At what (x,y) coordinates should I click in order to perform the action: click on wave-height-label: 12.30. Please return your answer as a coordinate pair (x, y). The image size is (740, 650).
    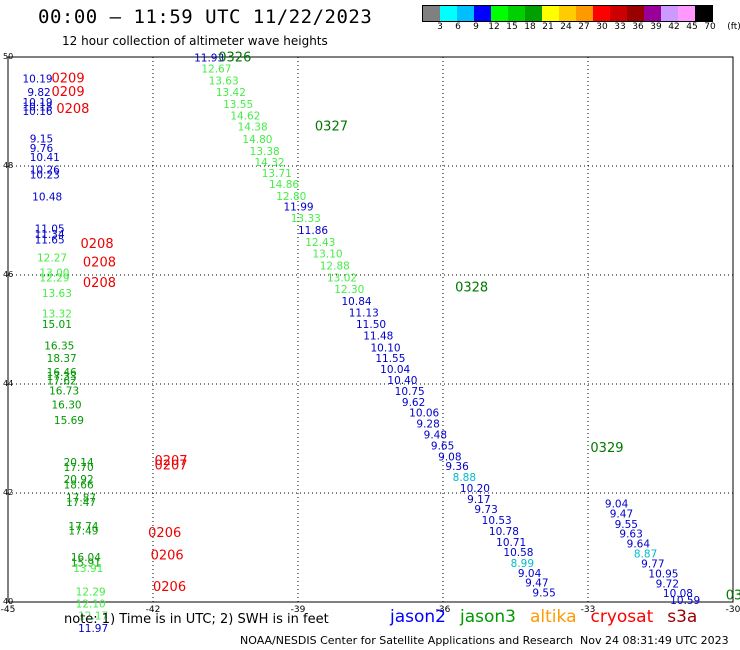
    Looking at the image, I should click on (349, 290).